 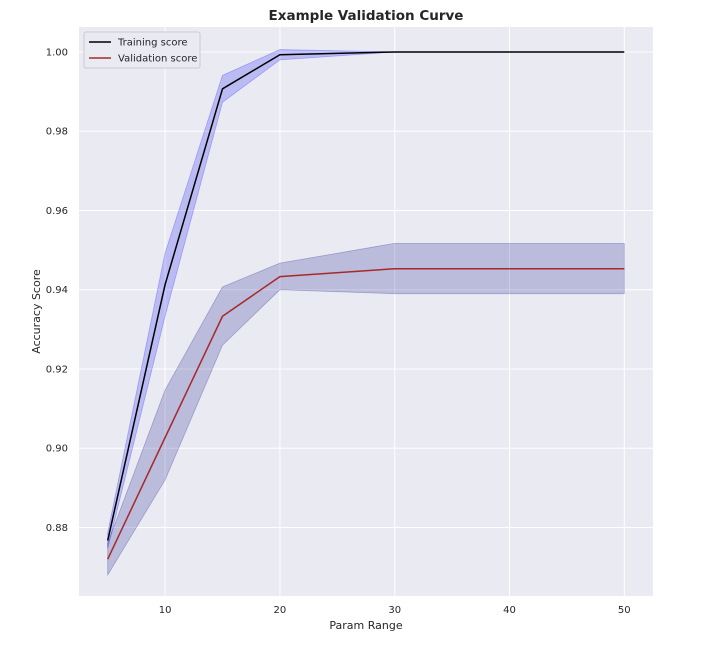 I want to click on y-tick-label: 0.96, so click(x=57, y=211).